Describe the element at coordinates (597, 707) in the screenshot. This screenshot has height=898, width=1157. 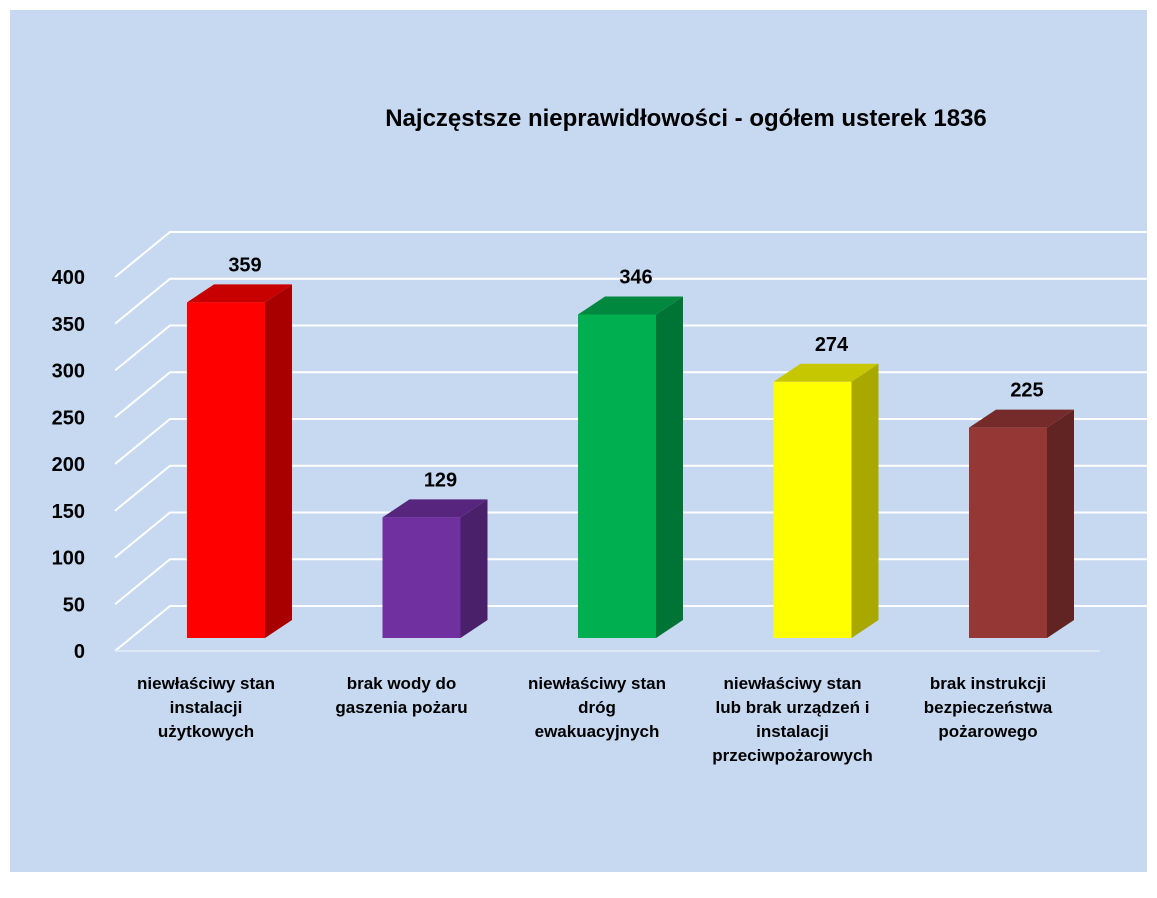
I see `x-tick-label: niewłaściwy stan dróg ewakuacyjnych` at that location.